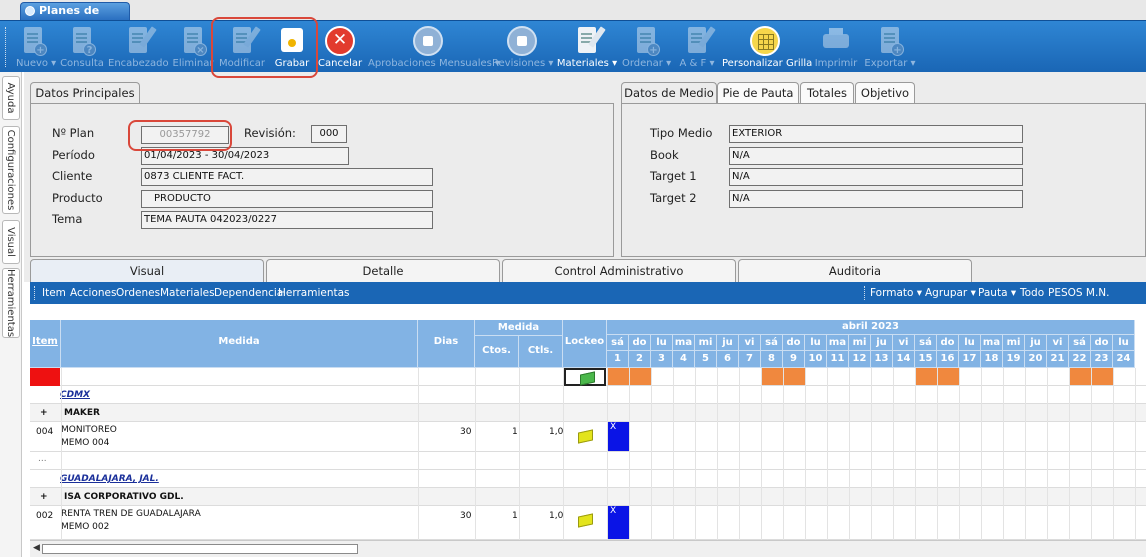 The image size is (1146, 557). Describe the element at coordinates (926, 359) in the screenshot. I see `day-number-header: 15` at that location.